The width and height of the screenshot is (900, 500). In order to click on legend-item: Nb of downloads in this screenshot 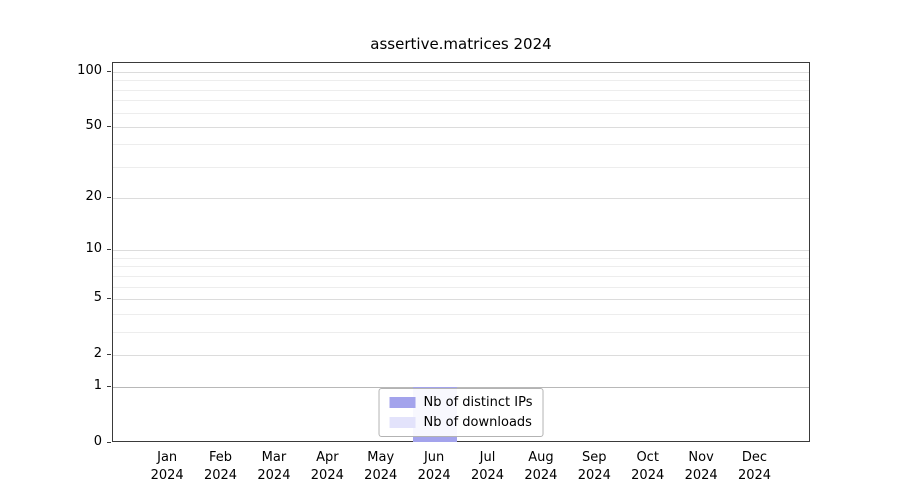, I will do `click(461, 422)`.